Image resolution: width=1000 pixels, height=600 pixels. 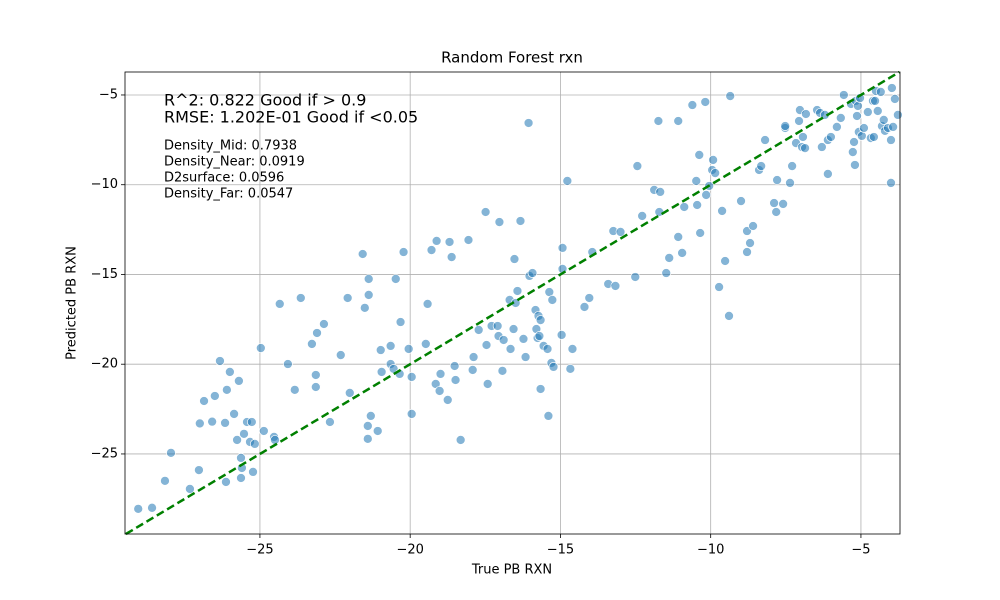 What do you see at coordinates (108, 94) in the screenshot?
I see `y-tick-label: −5` at bounding box center [108, 94].